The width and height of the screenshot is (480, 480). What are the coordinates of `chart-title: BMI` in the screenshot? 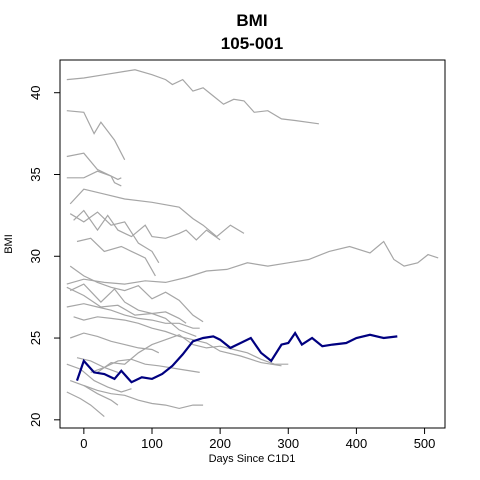 It's located at (251, 20).